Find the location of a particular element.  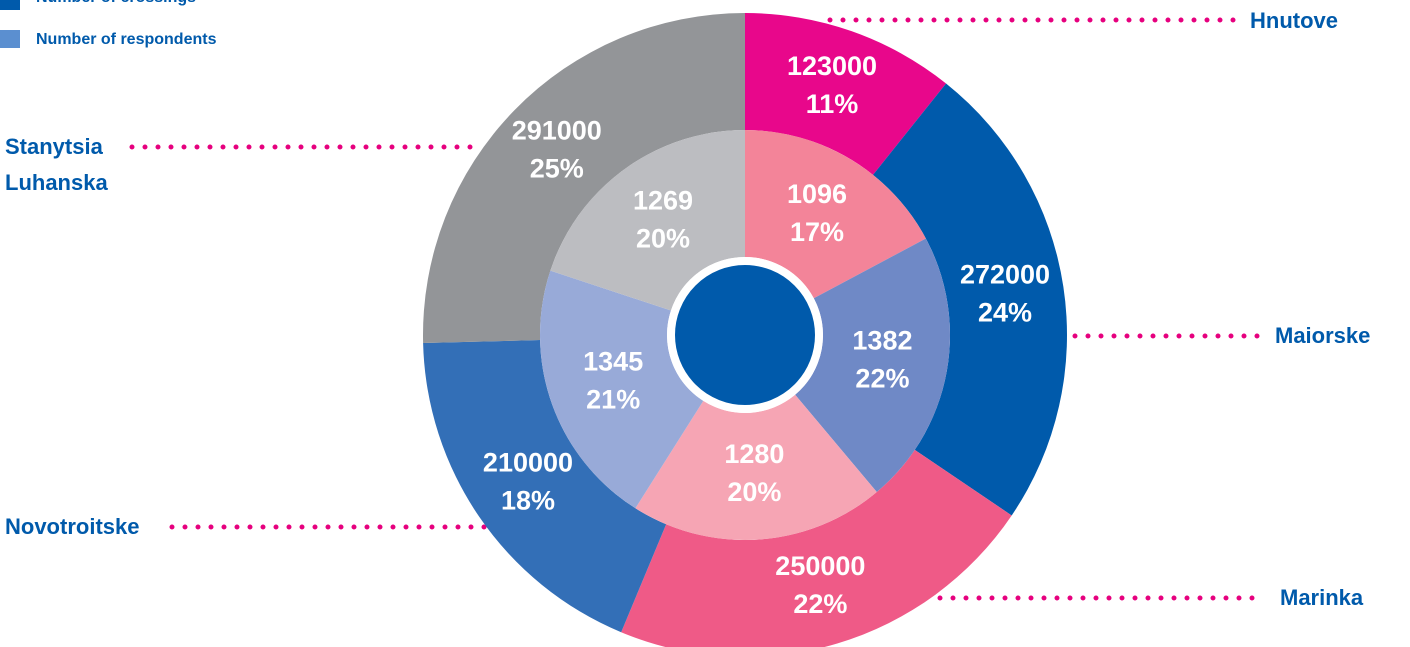

category-label: Novotroitske is located at coordinates (72, 526).